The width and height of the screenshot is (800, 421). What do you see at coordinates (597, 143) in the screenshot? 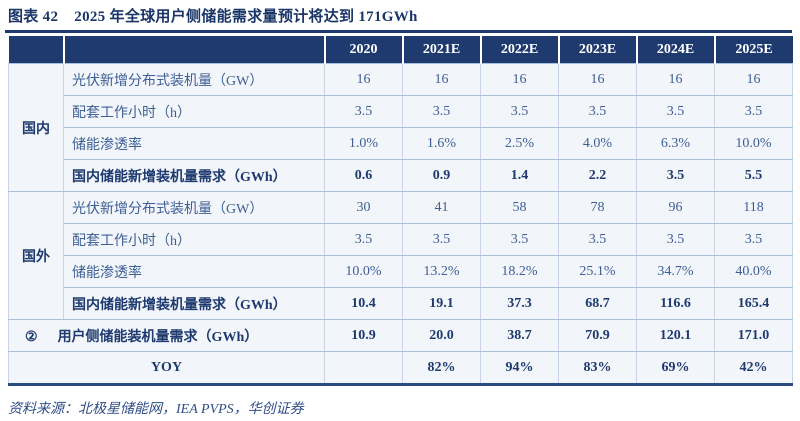
I see `cell-value: 4.0%` at bounding box center [597, 143].